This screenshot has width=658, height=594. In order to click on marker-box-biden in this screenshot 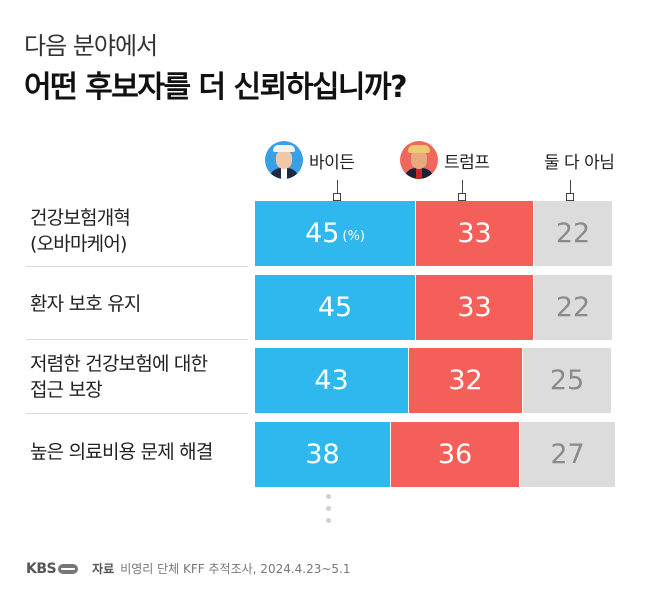, I will do `click(337, 197)`.